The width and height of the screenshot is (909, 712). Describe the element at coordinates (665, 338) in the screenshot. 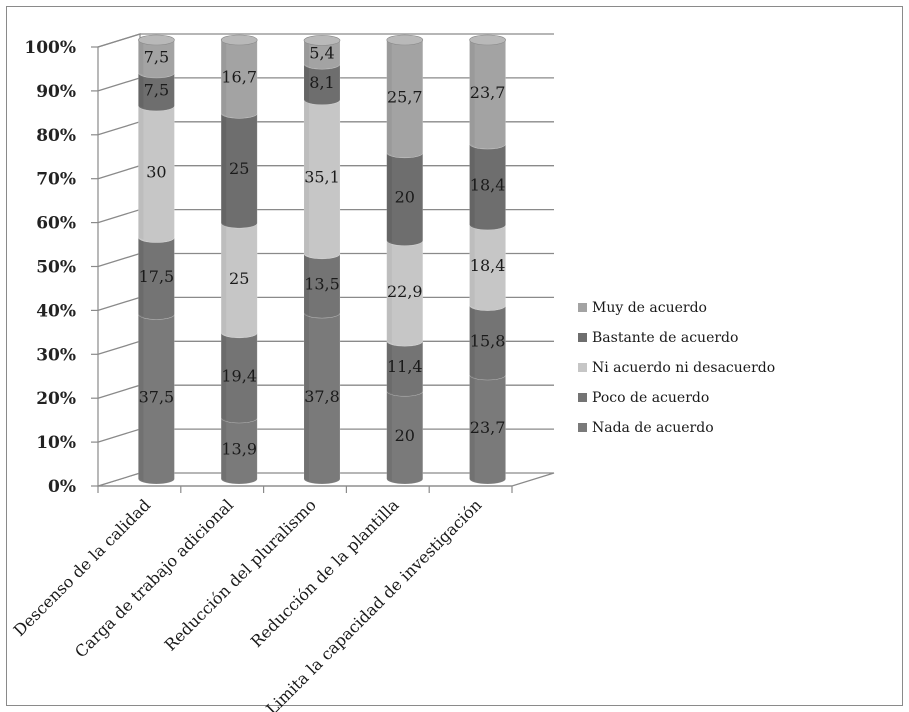

I see `legend-label: Bastante de acuerdo` at that location.